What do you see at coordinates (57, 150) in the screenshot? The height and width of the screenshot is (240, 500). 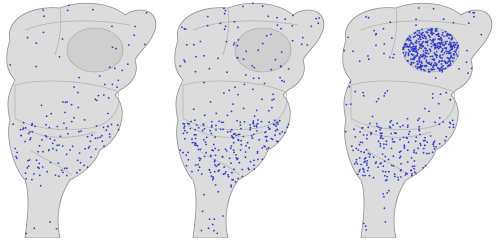 I see `bone-ridge` at bounding box center [57, 150].